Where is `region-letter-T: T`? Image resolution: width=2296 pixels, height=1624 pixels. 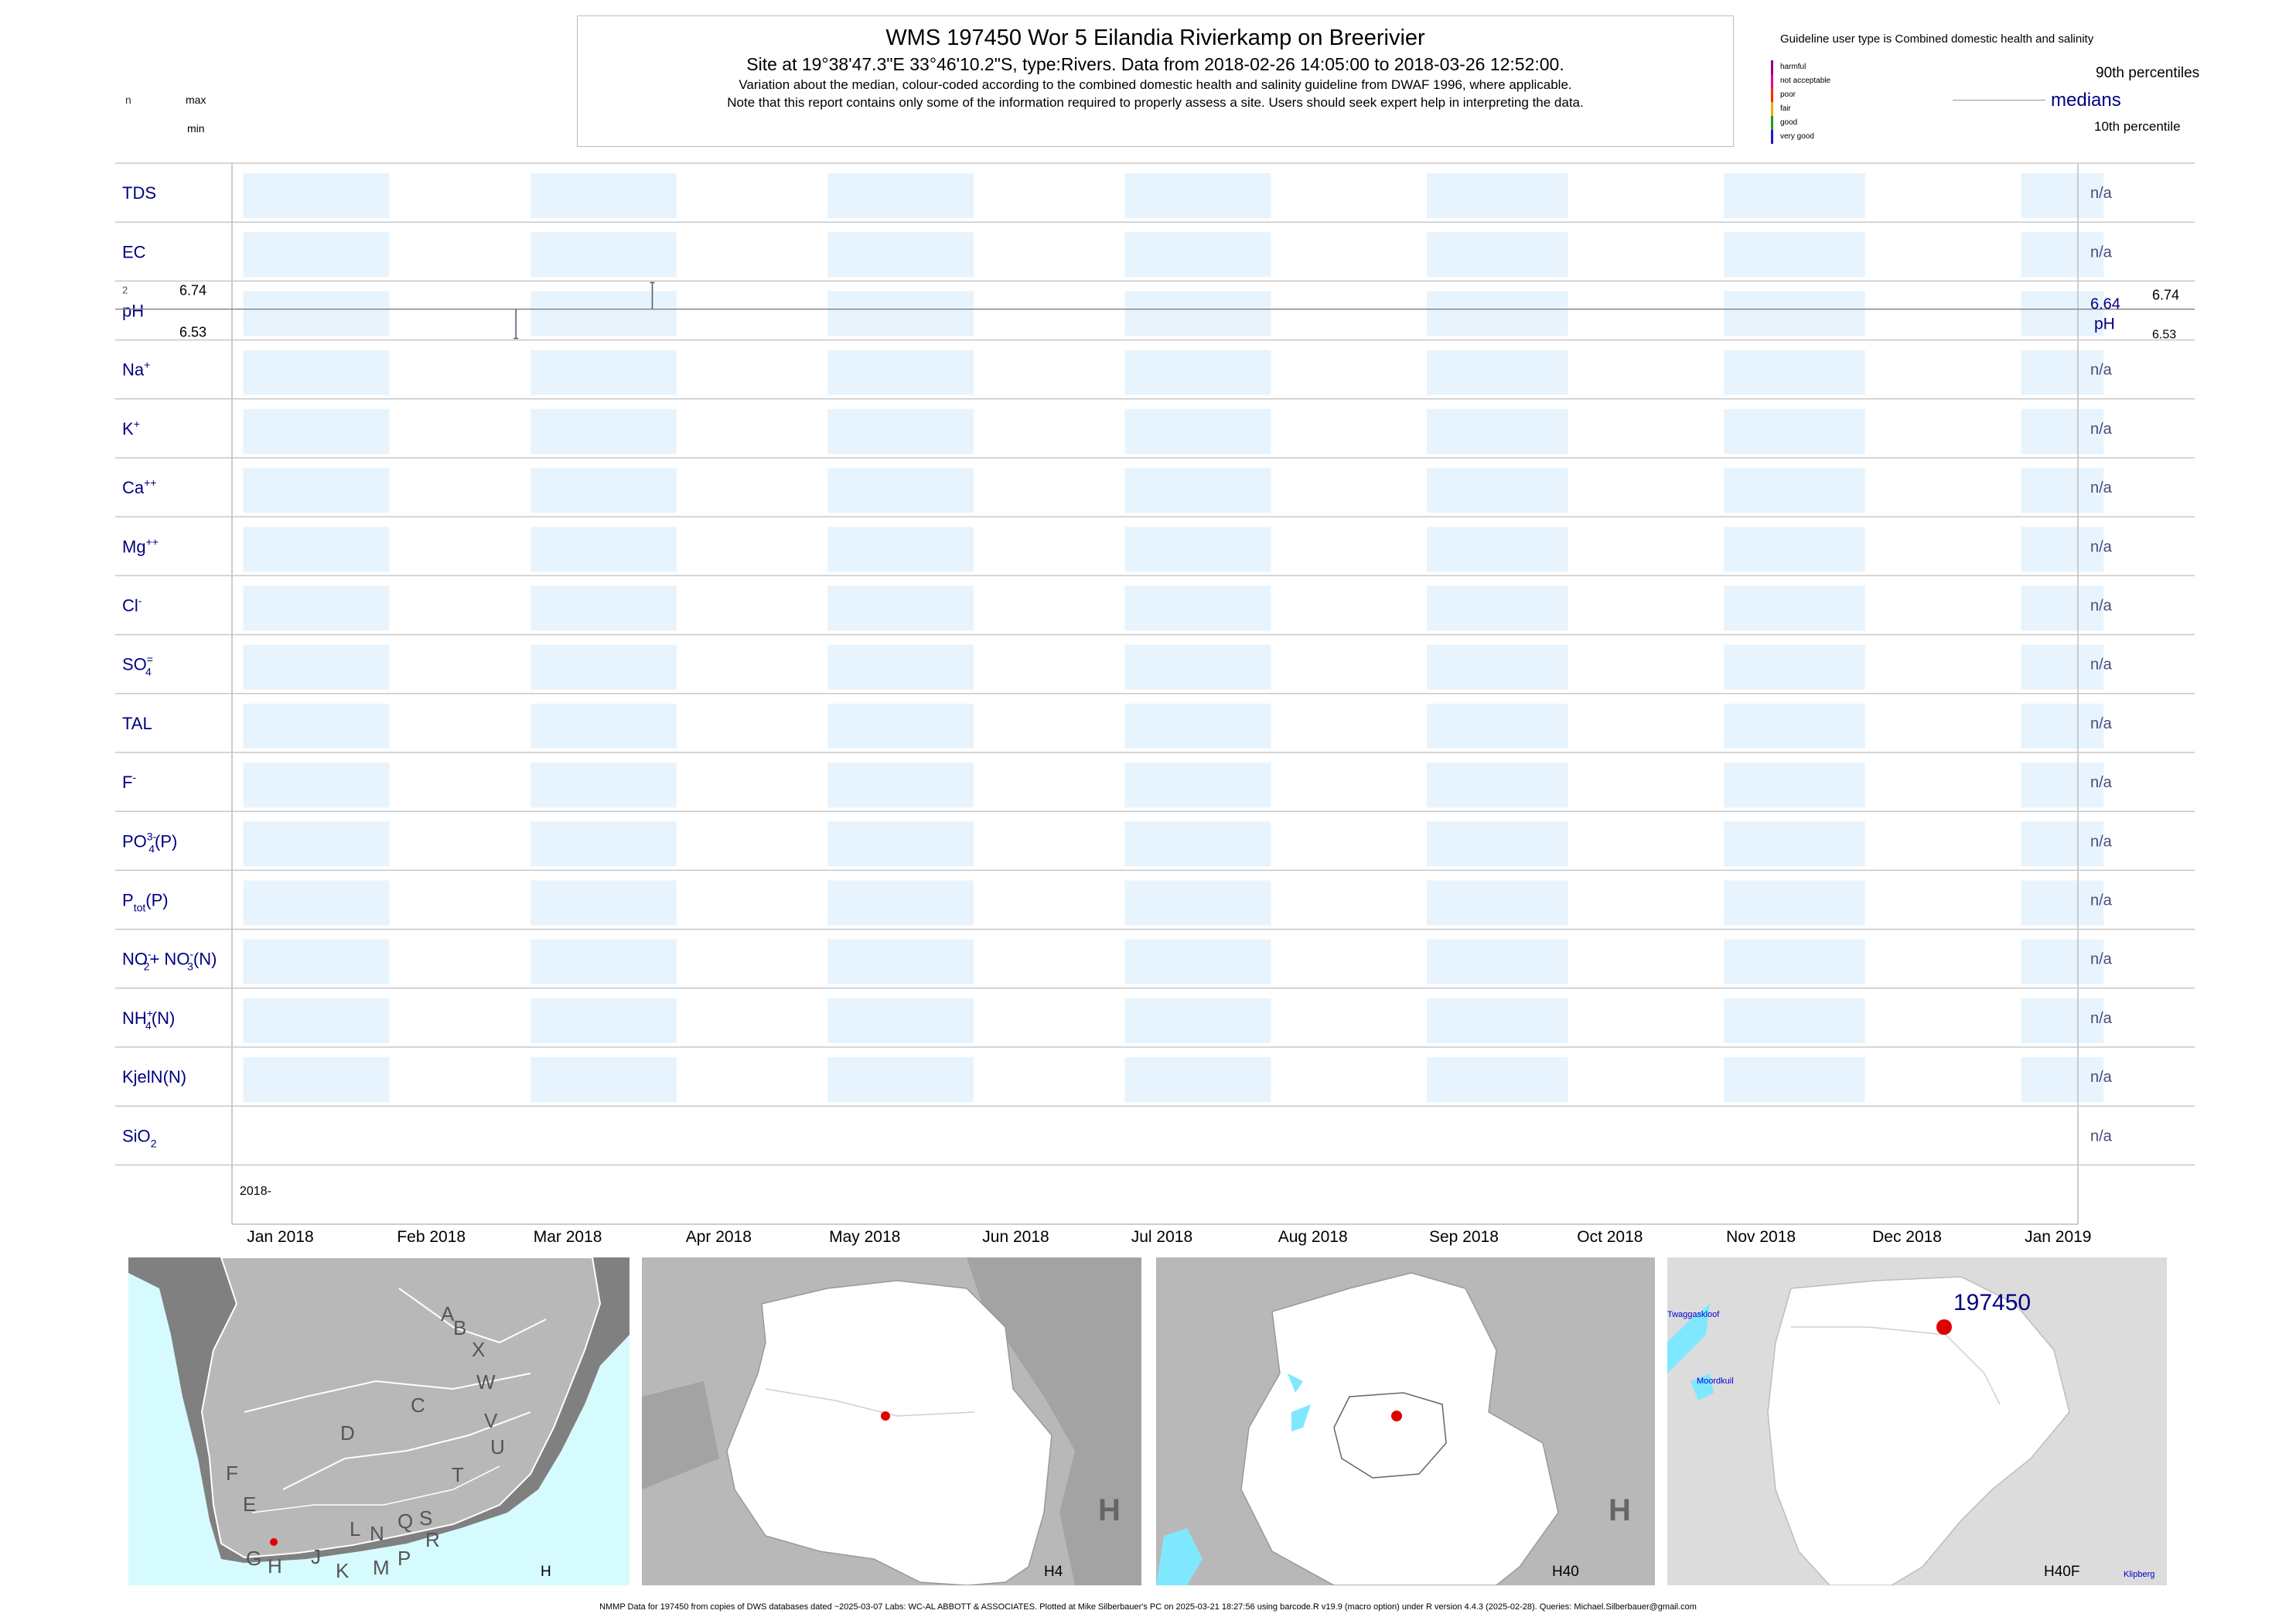
region-letter-T: T is located at coordinates (458, 1474).